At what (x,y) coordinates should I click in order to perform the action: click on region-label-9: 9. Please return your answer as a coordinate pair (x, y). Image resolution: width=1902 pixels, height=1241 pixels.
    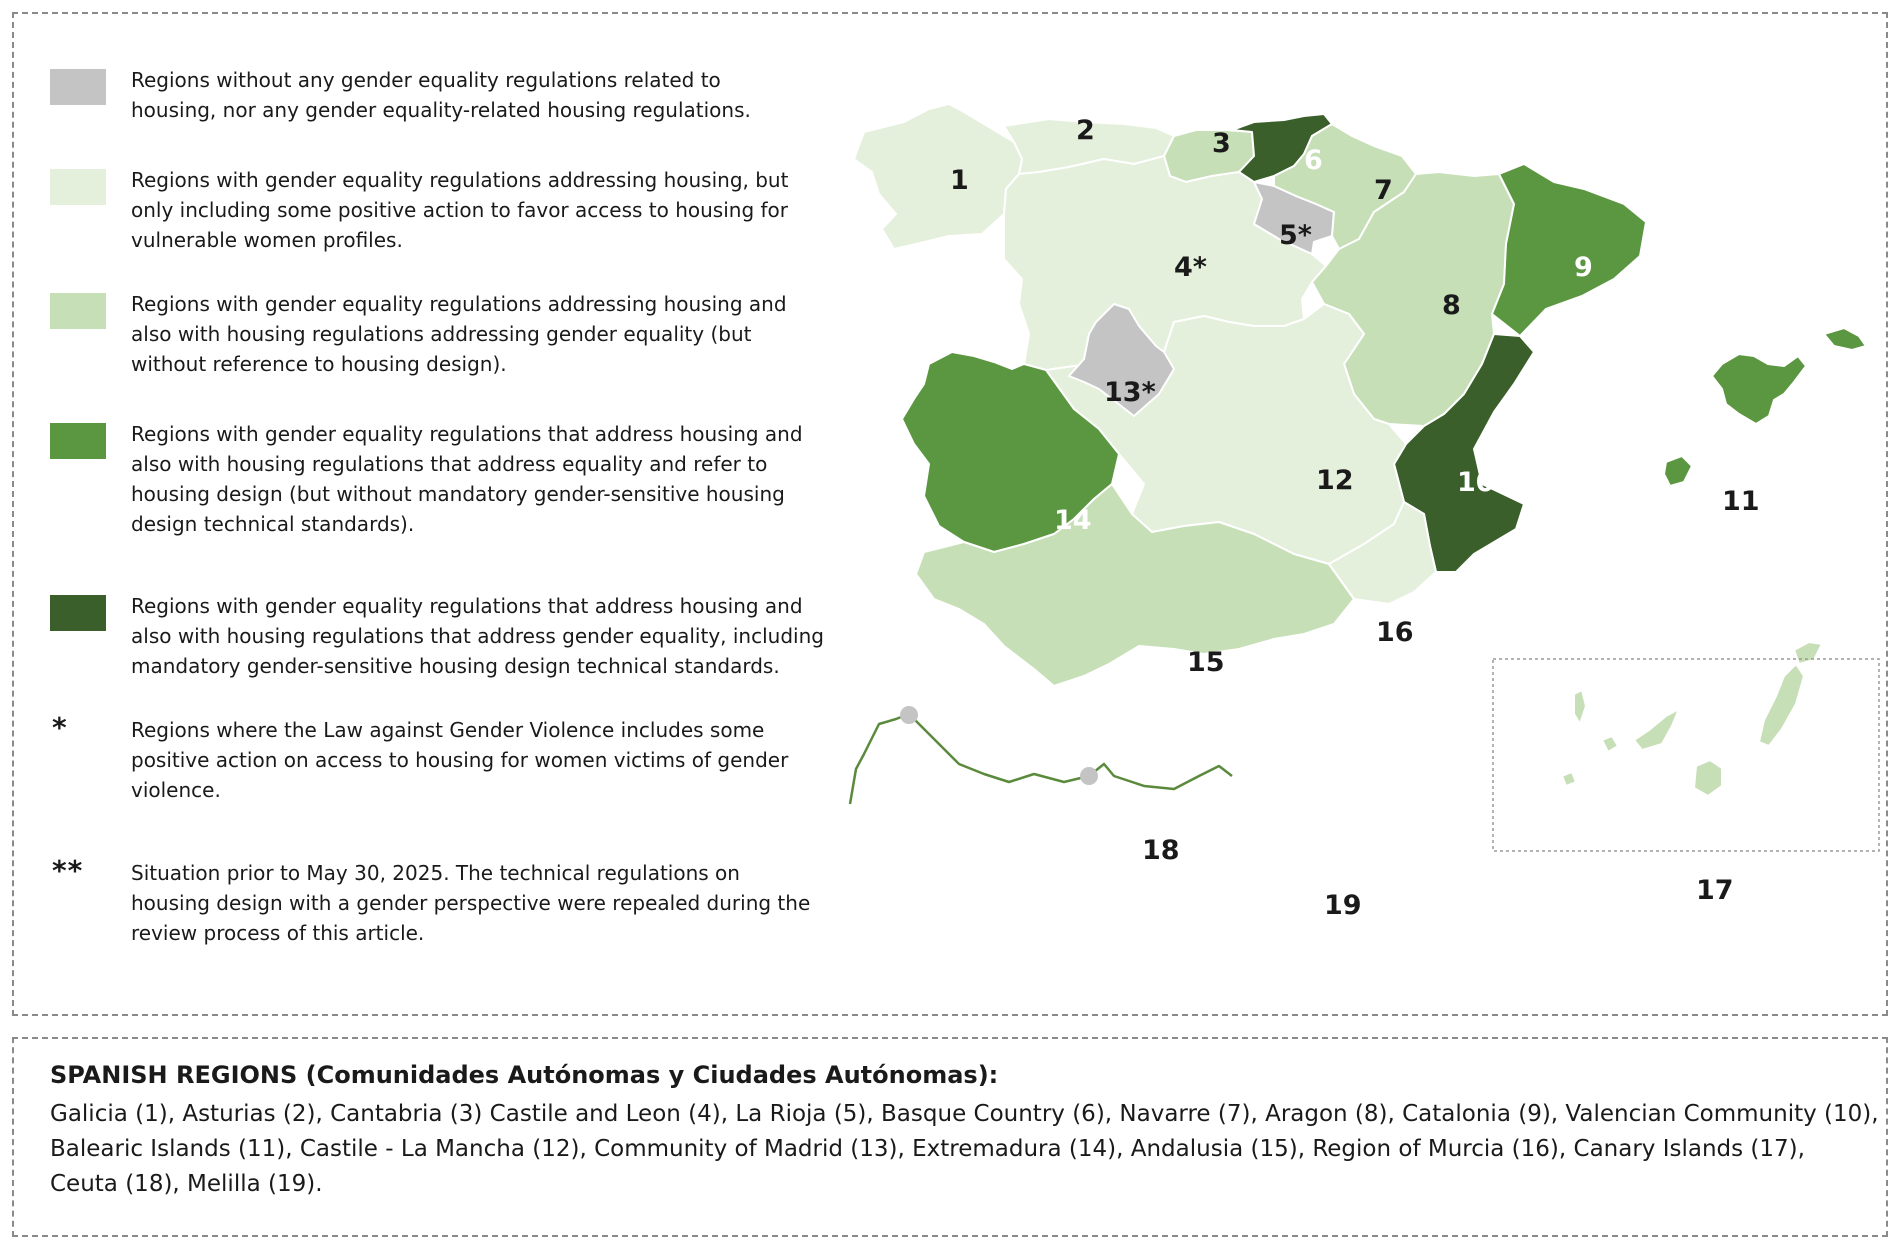
    Looking at the image, I should click on (1583, 267).